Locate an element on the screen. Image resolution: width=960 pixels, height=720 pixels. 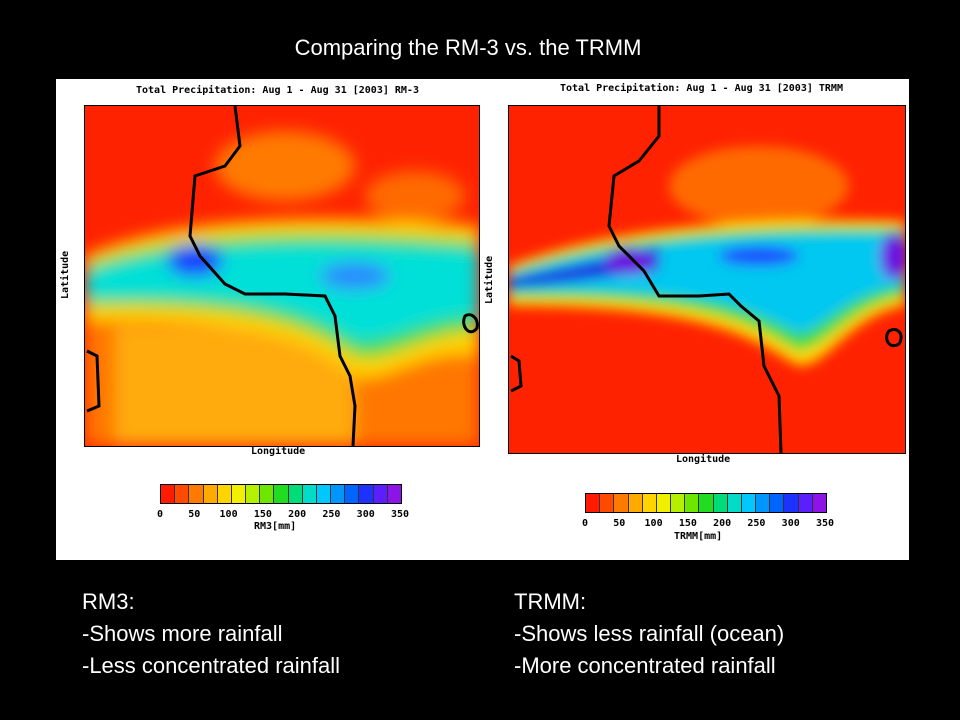
xlabel-rm3: Longitude is located at coordinates (278, 451).